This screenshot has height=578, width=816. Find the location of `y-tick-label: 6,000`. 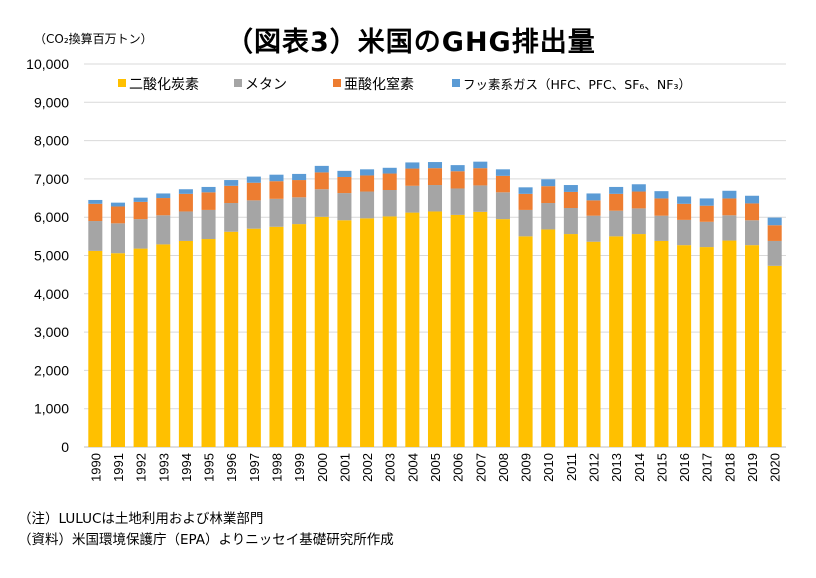

y-tick-label: 6,000 is located at coordinates (51, 217).